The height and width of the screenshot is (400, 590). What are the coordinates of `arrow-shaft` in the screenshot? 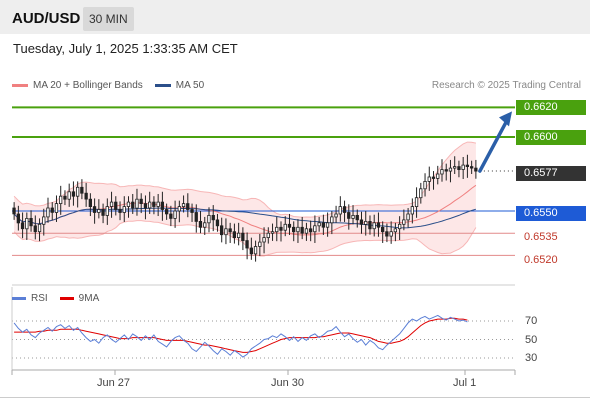 It's located at (493, 145).